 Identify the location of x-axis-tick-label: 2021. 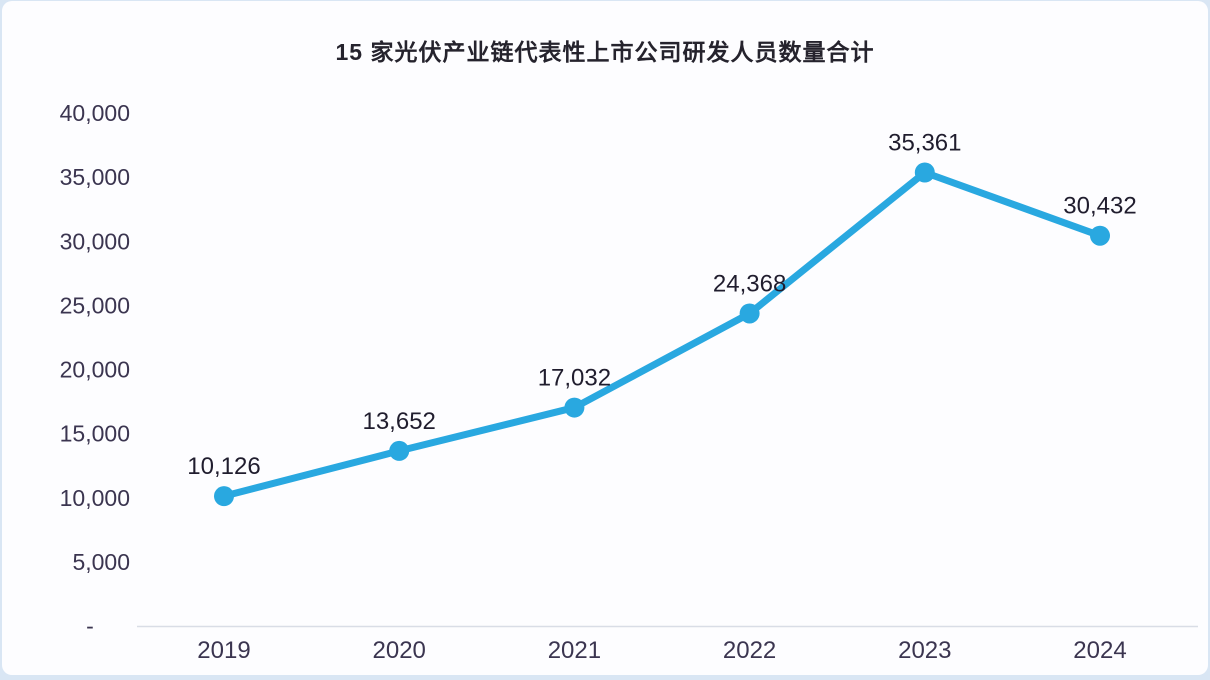
(574, 650).